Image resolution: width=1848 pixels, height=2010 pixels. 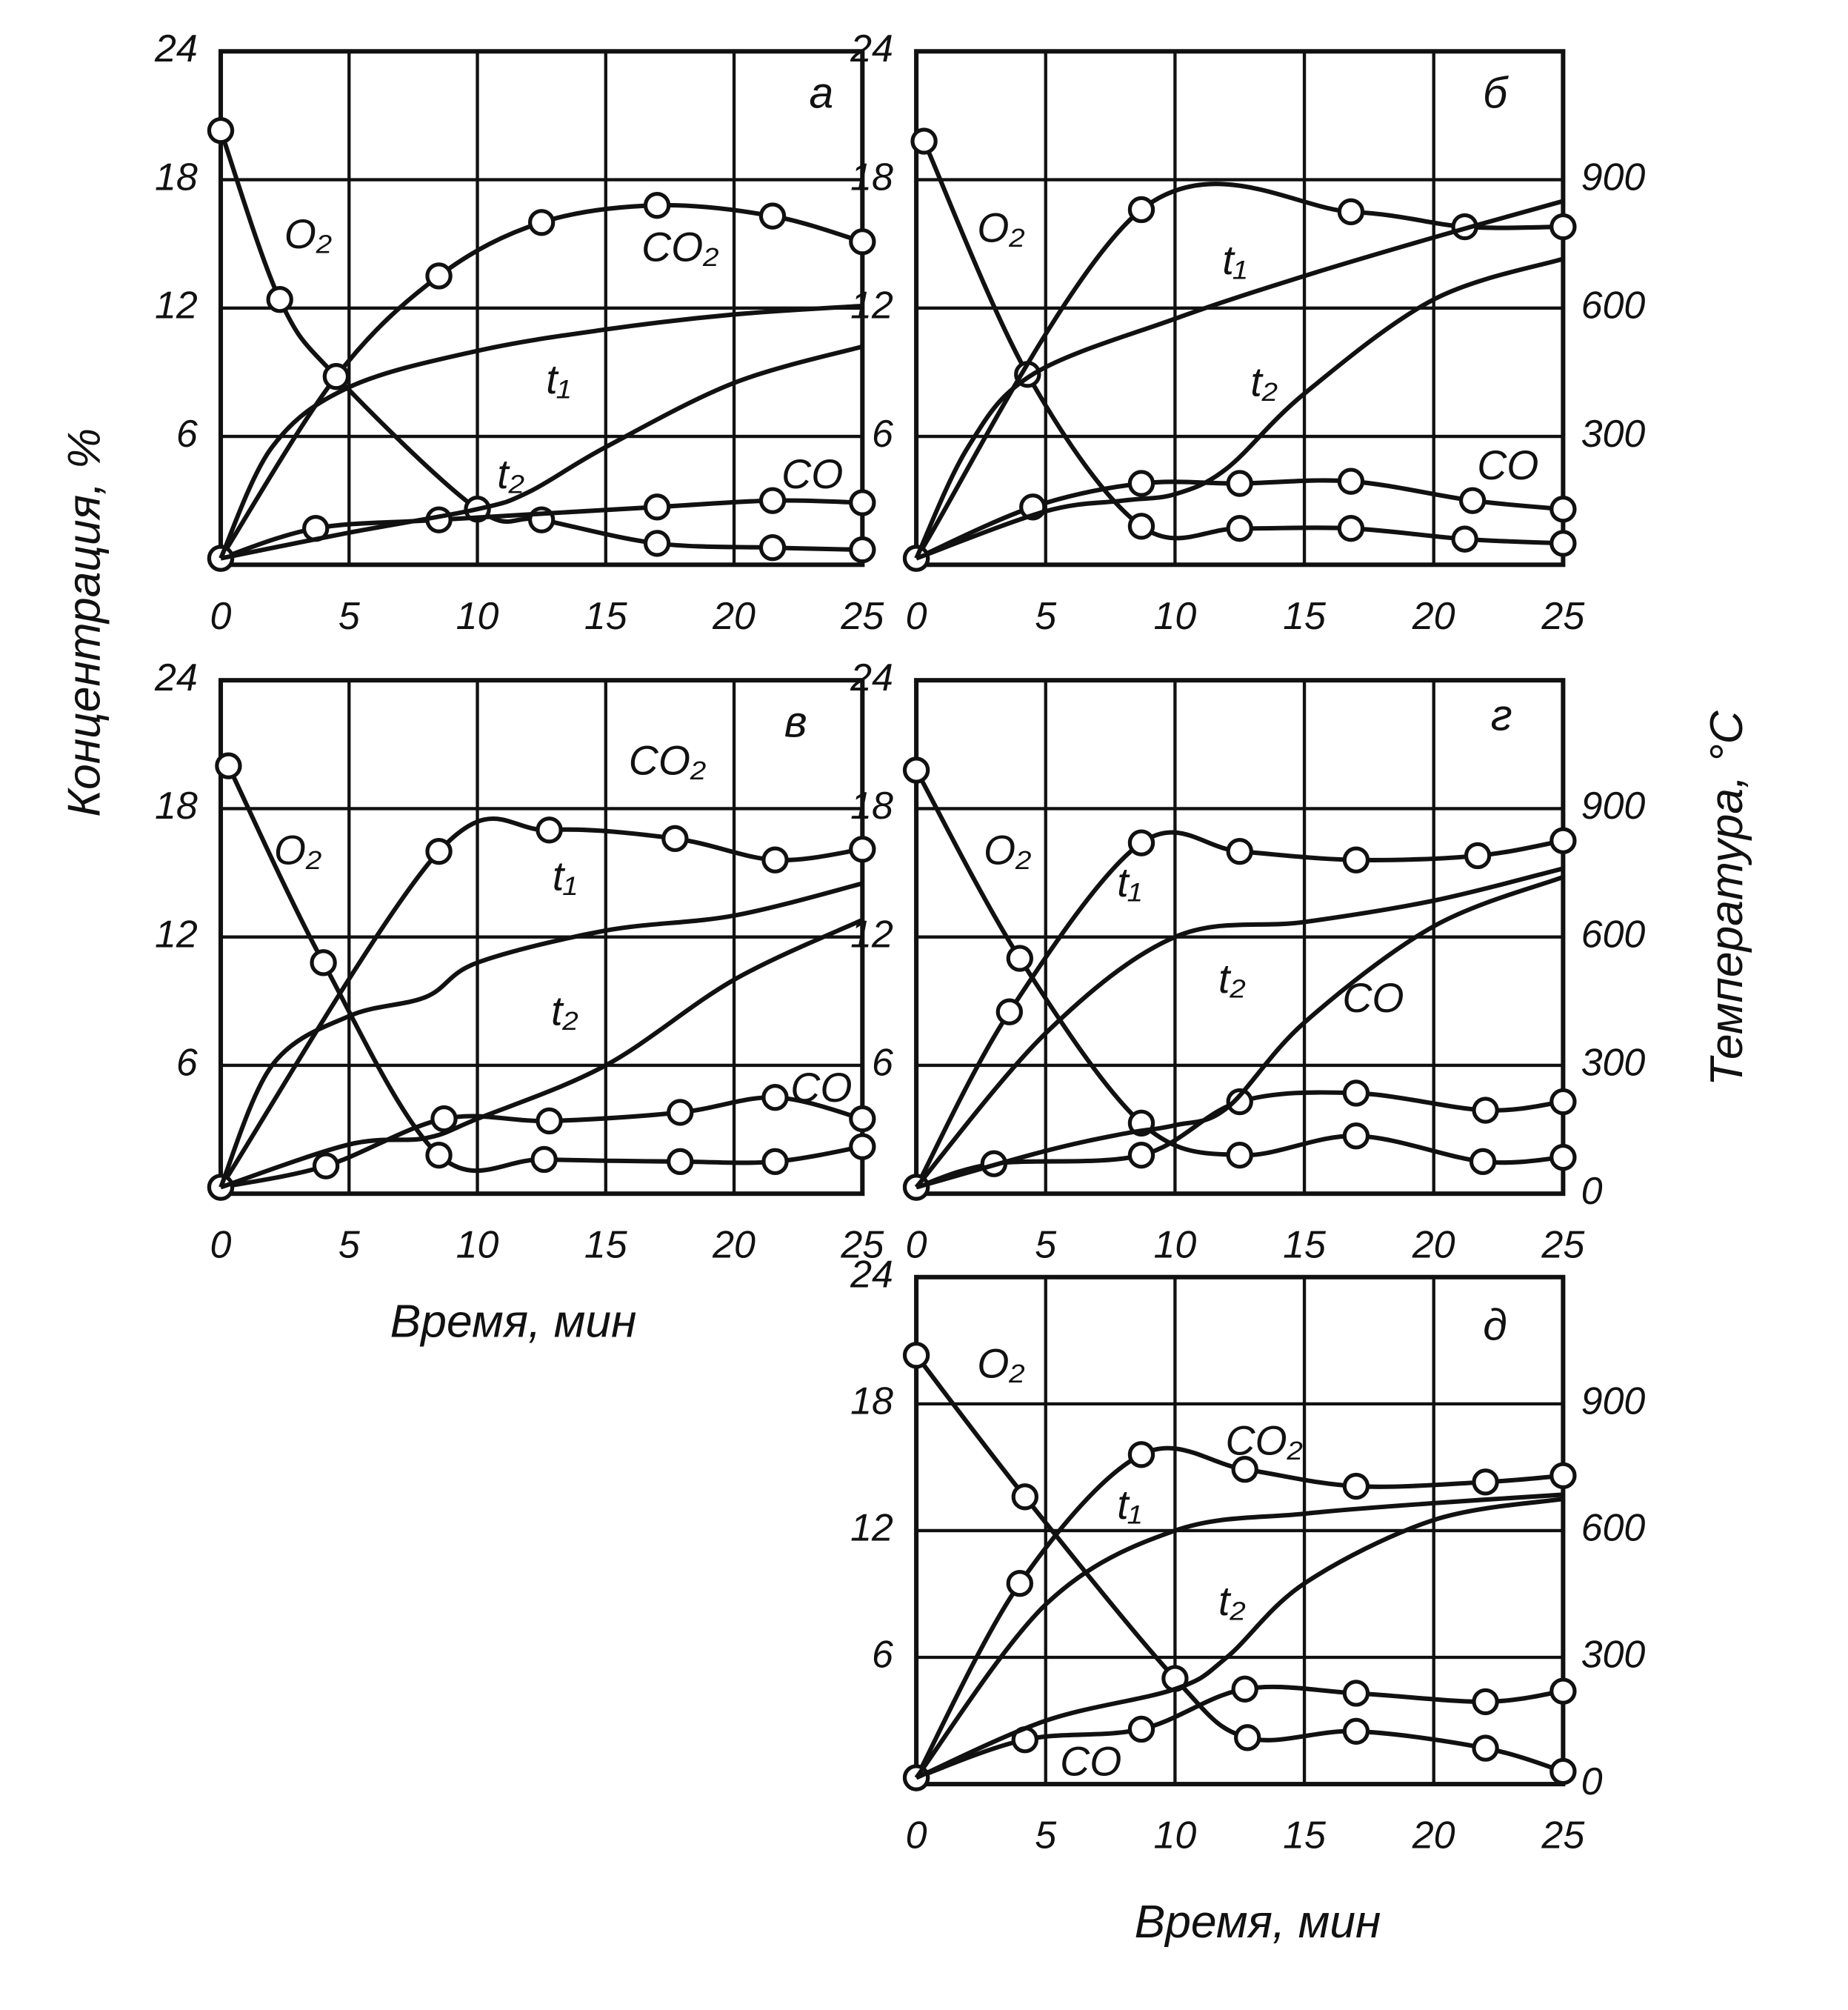 I want to click on panel-title: в, so click(x=795, y=722).